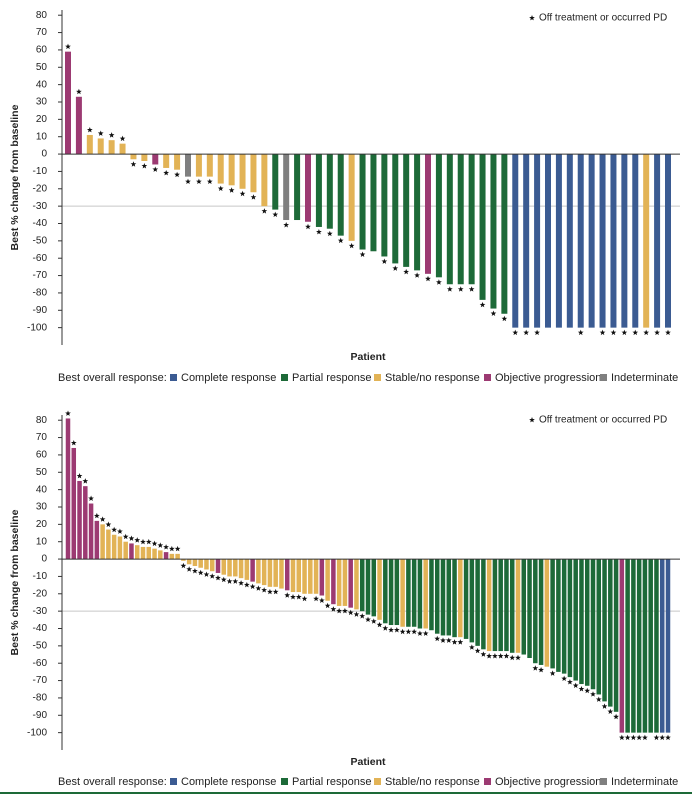 The image size is (692, 795). What do you see at coordinates (42, 84) in the screenshot?
I see `y-tick-label: 40` at bounding box center [42, 84].